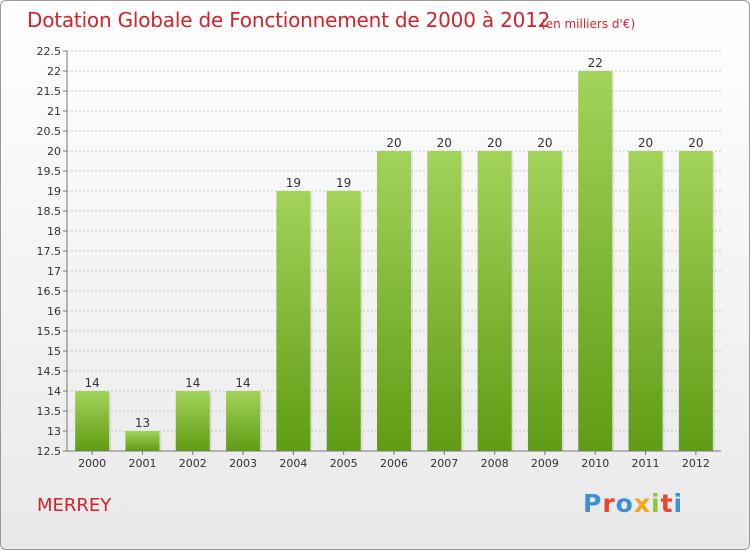 The width and height of the screenshot is (750, 550). What do you see at coordinates (243, 463) in the screenshot?
I see `x-tick-label: 2003` at bounding box center [243, 463].